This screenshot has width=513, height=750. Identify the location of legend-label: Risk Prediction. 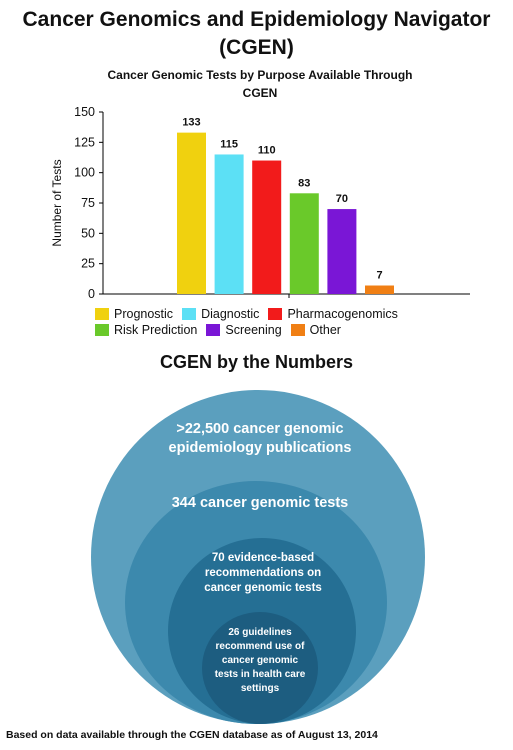
(156, 330).